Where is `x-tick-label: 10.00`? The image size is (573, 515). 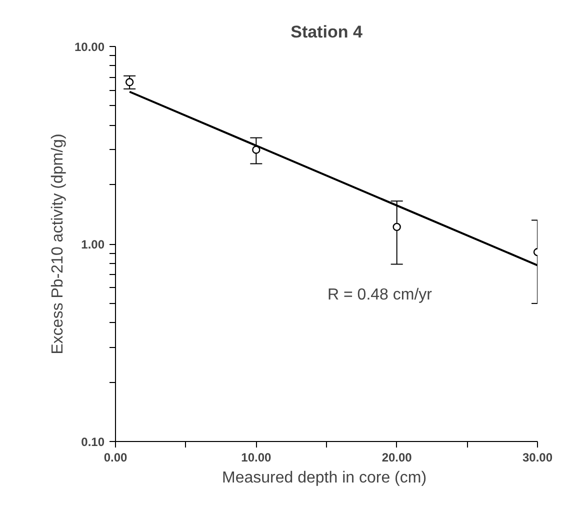 x-tick-label: 10.00 is located at coordinates (256, 457).